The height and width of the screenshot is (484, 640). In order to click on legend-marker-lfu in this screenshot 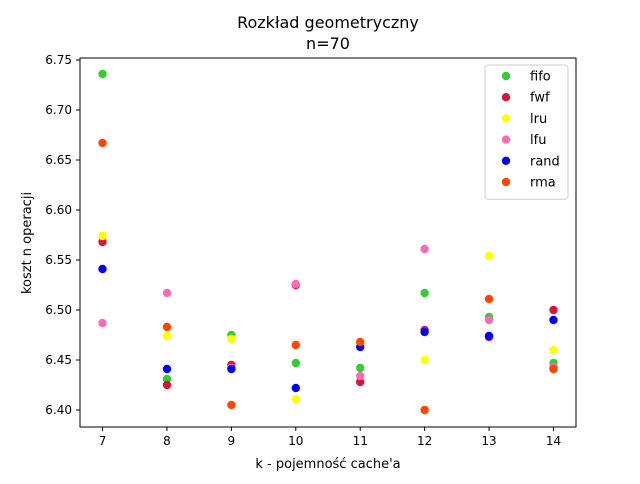, I will do `click(506, 139)`.